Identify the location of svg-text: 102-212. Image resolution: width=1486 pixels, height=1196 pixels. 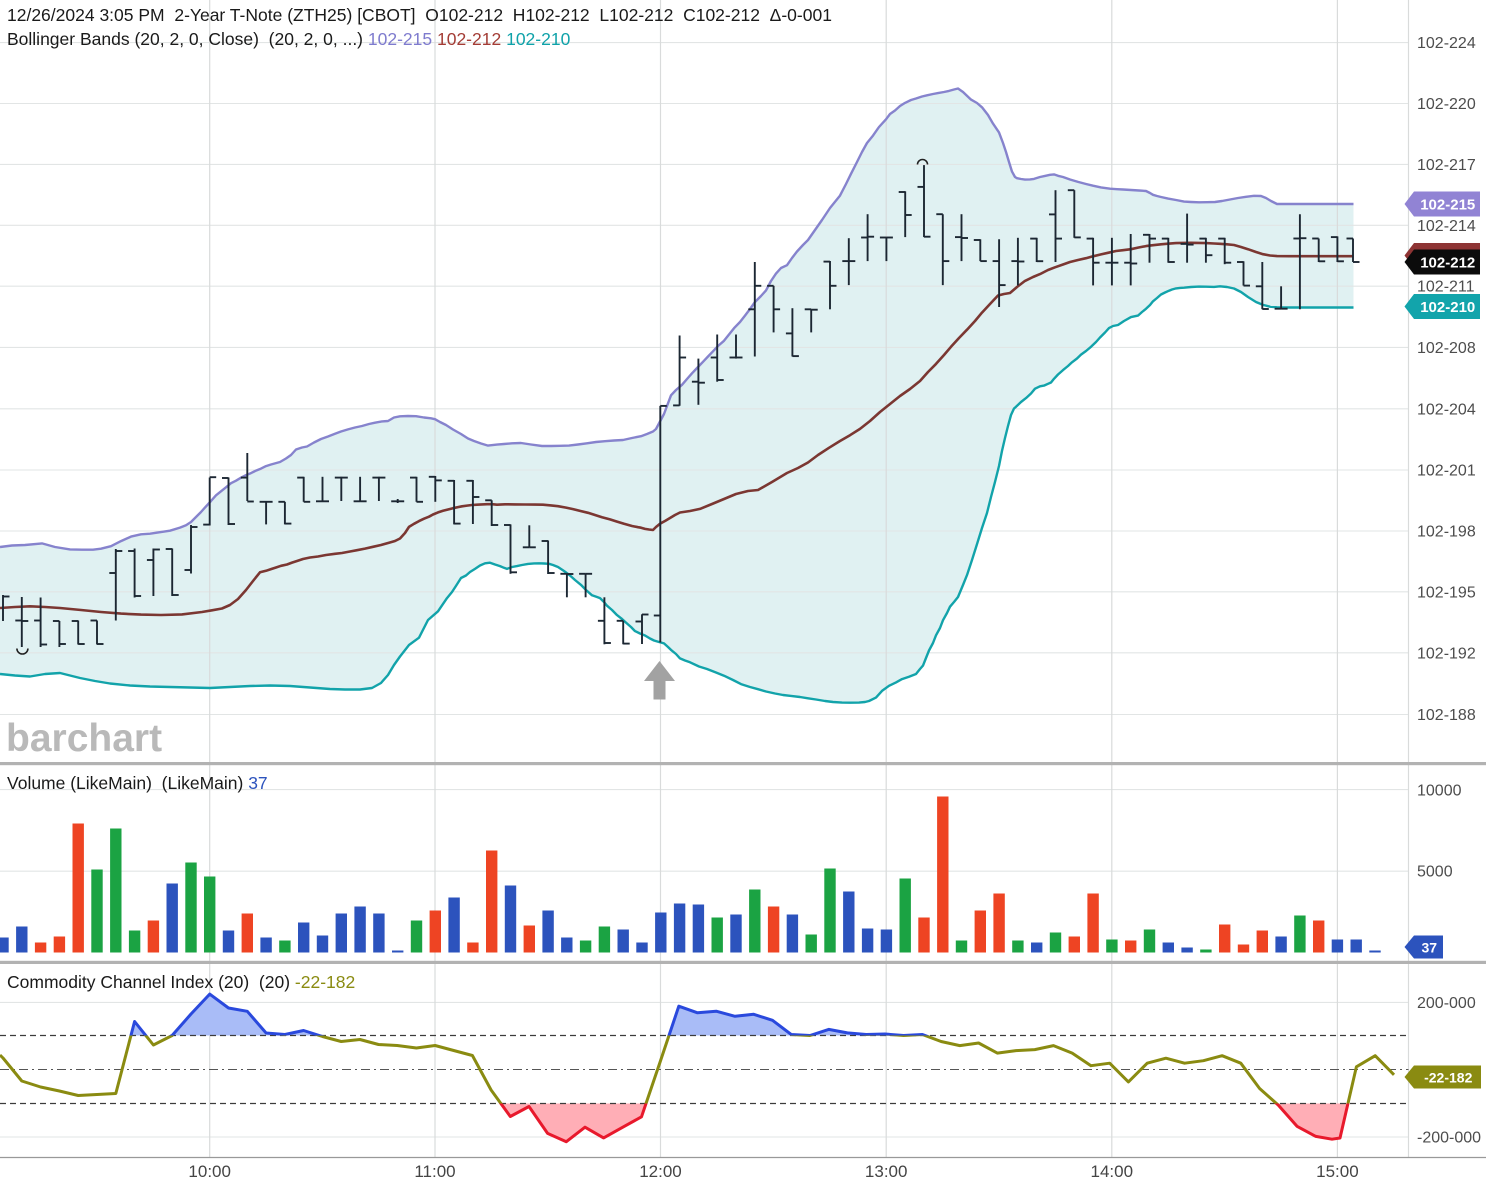
(1447, 263).